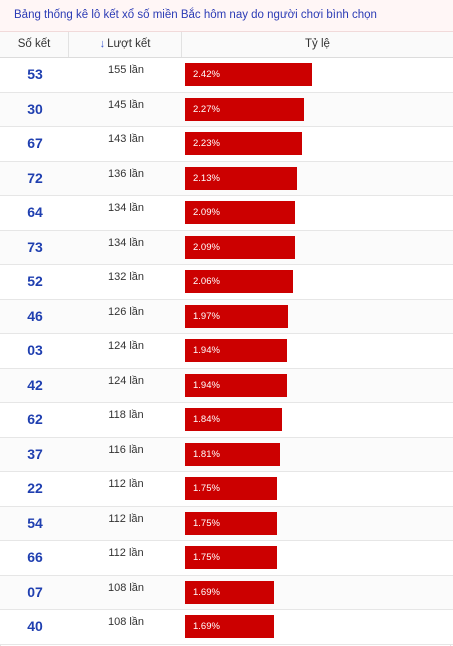 Image resolution: width=453 pixels, height=646 pixels. What do you see at coordinates (35, 557) in the screenshot?
I see `lottery-number: 66` at bounding box center [35, 557].